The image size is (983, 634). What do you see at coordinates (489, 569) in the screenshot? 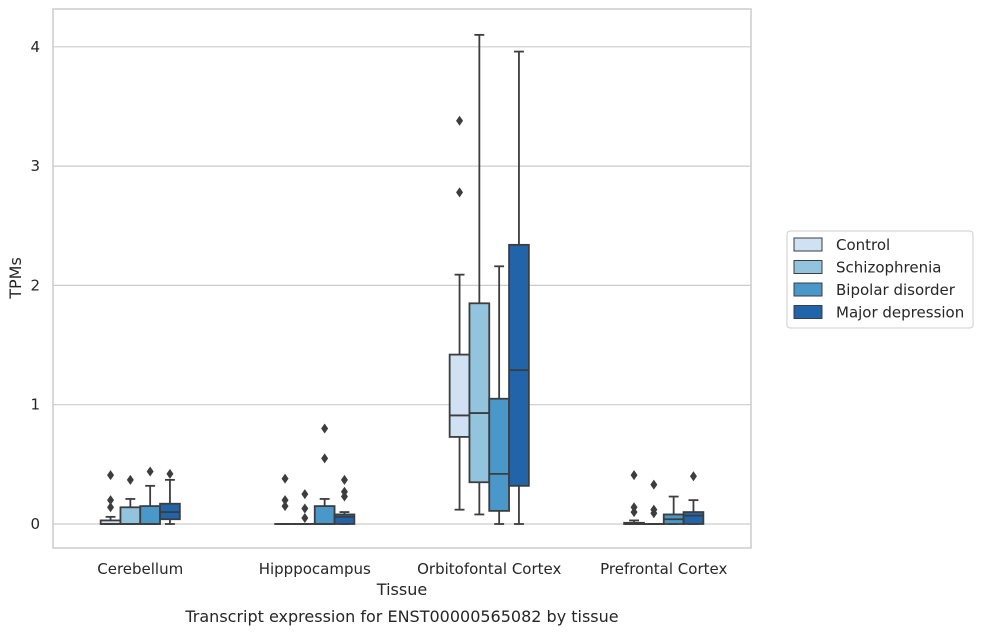
I see `x-tick-label: Orbitofontal Cortex` at bounding box center [489, 569].